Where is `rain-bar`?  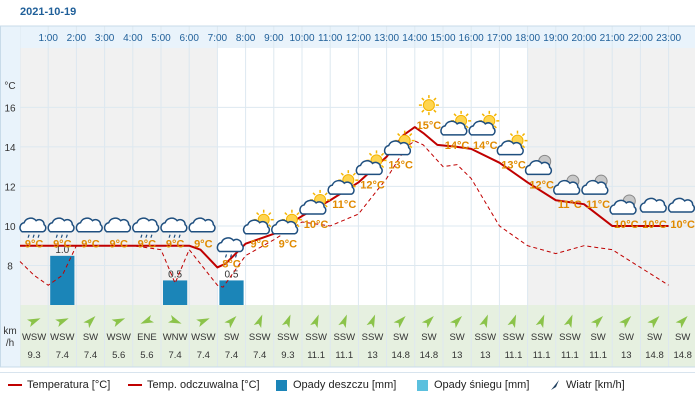 rain-bar is located at coordinates (62, 280).